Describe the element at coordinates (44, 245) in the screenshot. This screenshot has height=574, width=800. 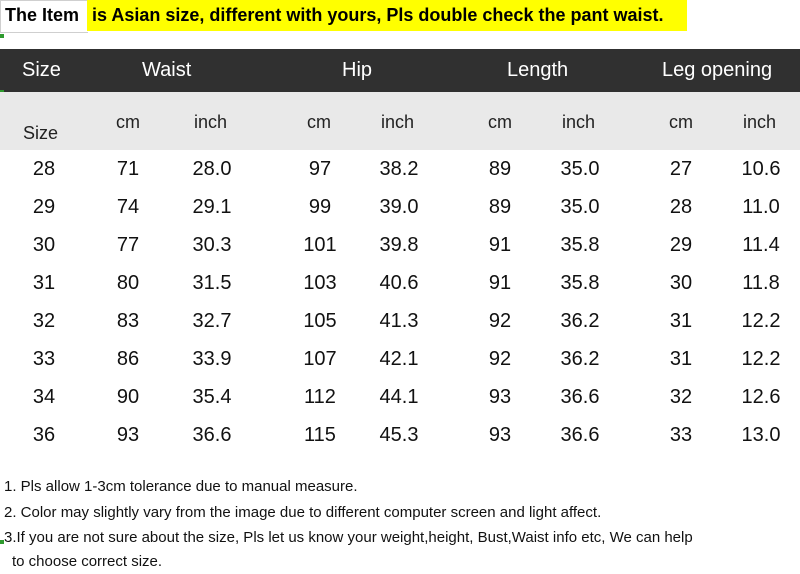
I see `cell-size: 30` at that location.